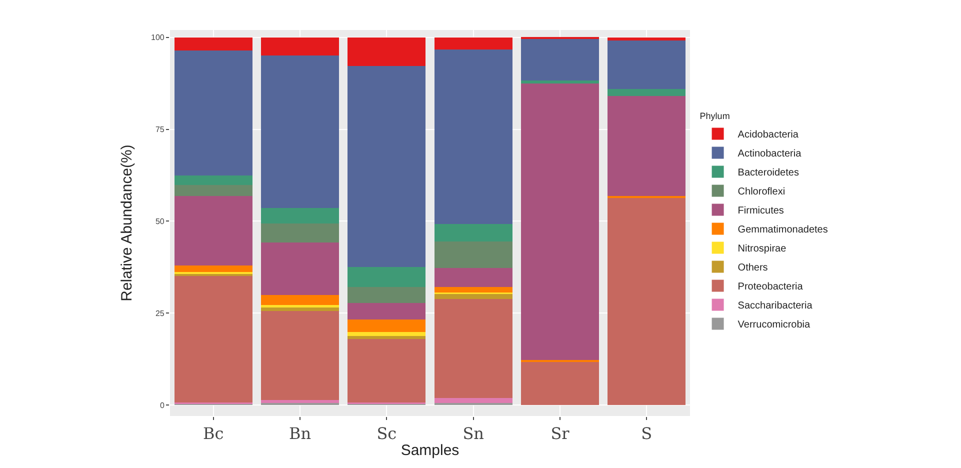  I want to click on y-tick-label: 50, so click(160, 221).